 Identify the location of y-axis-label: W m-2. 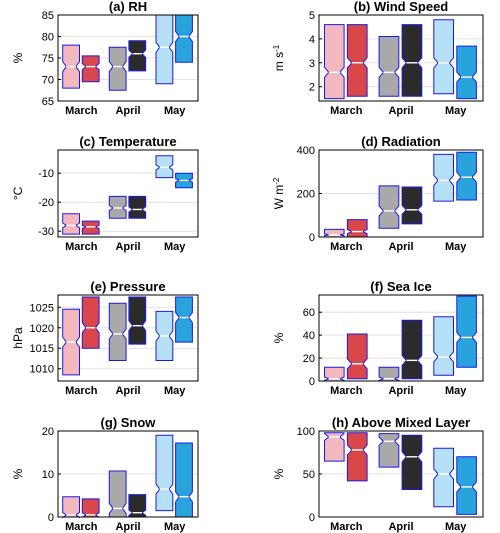
(279, 193).